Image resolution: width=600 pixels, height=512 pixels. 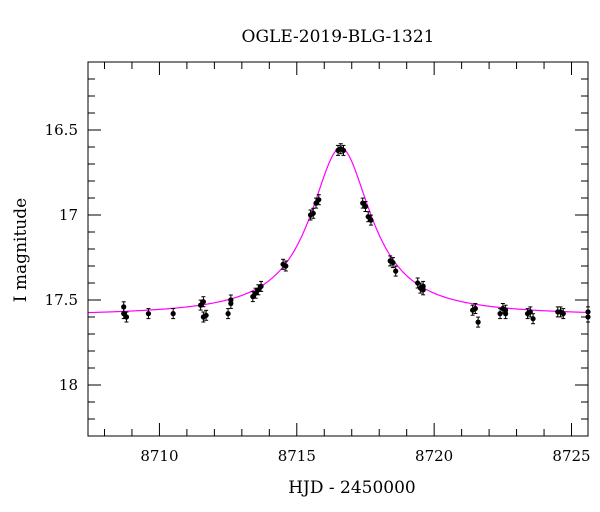 I want to click on y-tick-label: 17.5, so click(x=61, y=300).